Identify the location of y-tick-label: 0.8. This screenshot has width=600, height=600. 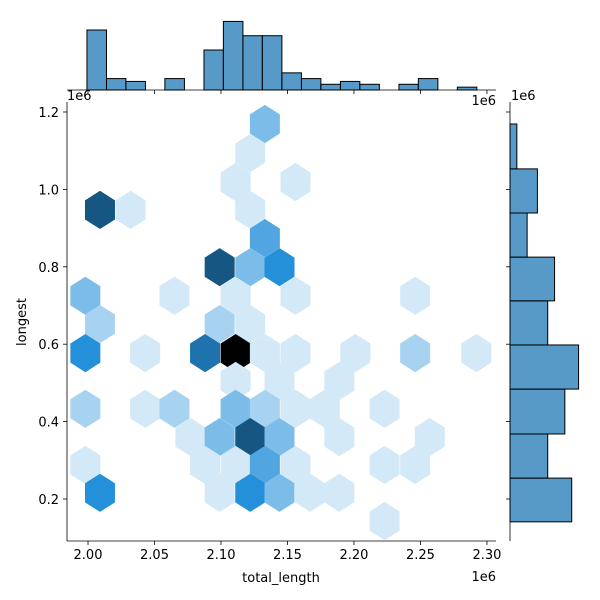
(48, 268).